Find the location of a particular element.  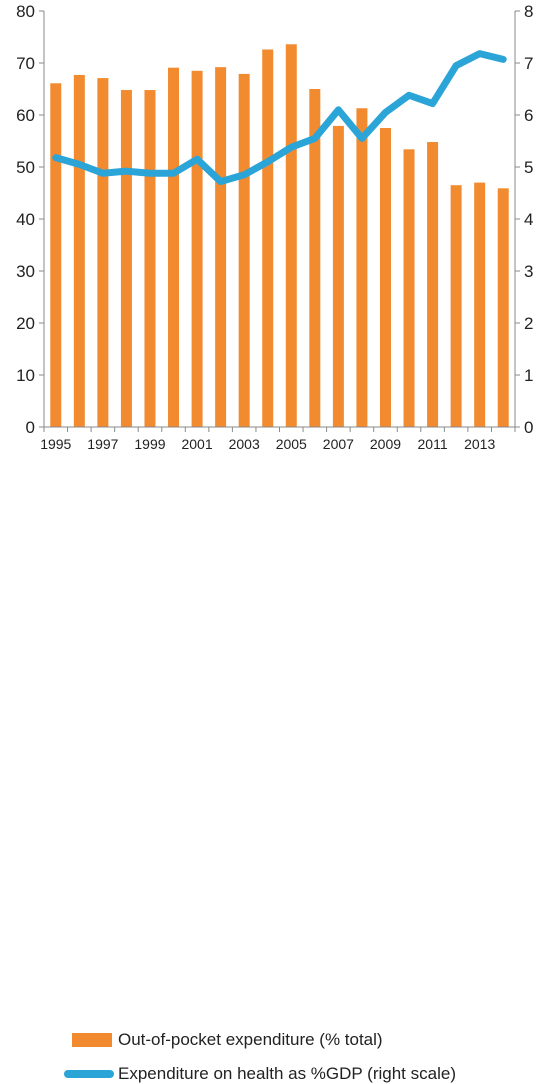

left-tick-label: 10 is located at coordinates (25, 375).